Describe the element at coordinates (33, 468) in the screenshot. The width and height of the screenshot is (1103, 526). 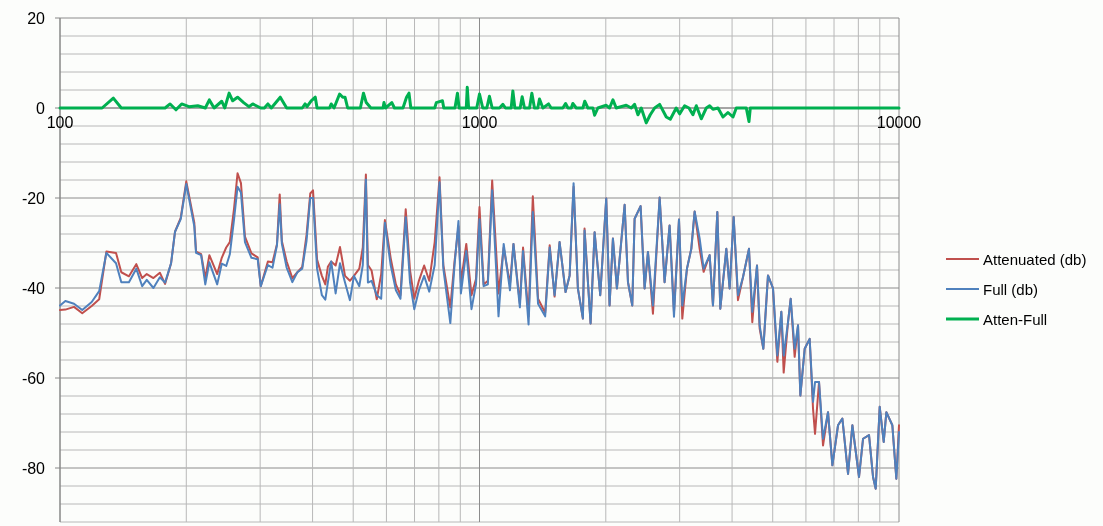
I see `y-tick-label: -80` at that location.